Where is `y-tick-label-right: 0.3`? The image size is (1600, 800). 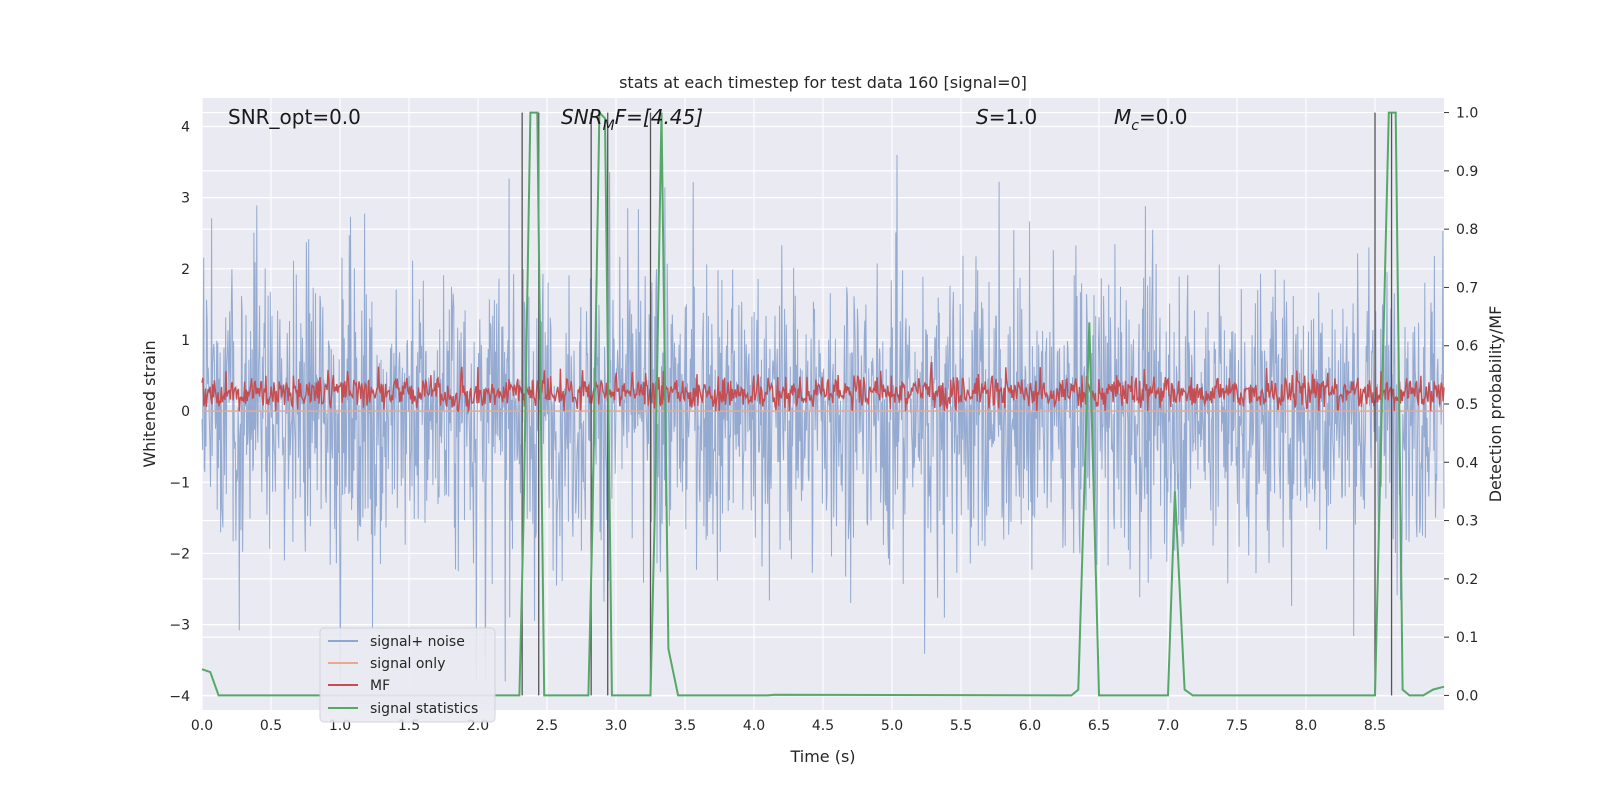
y-tick-label-right: 0.3 is located at coordinates (1467, 522).